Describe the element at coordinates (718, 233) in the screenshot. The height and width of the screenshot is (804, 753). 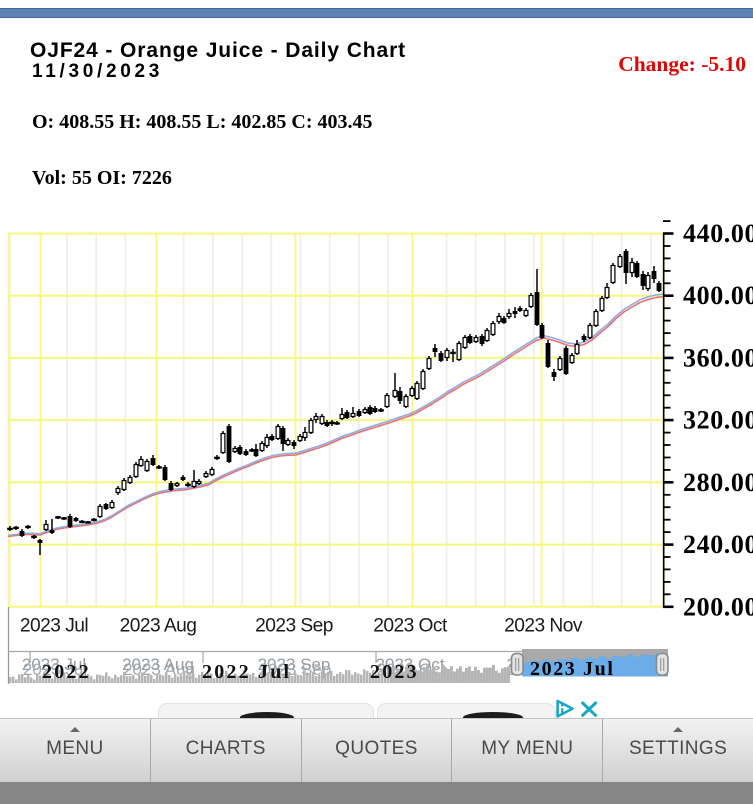
I see `svg-text: 440.00` at that location.